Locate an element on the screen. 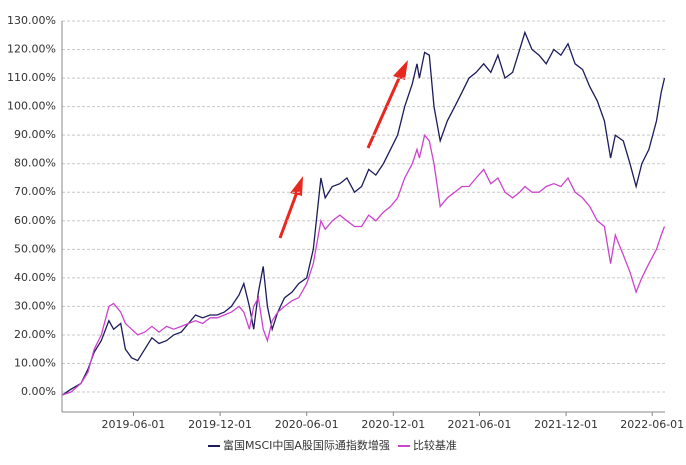 This screenshot has width=686, height=465. y-tick-label: 40.00% is located at coordinates (35, 277).